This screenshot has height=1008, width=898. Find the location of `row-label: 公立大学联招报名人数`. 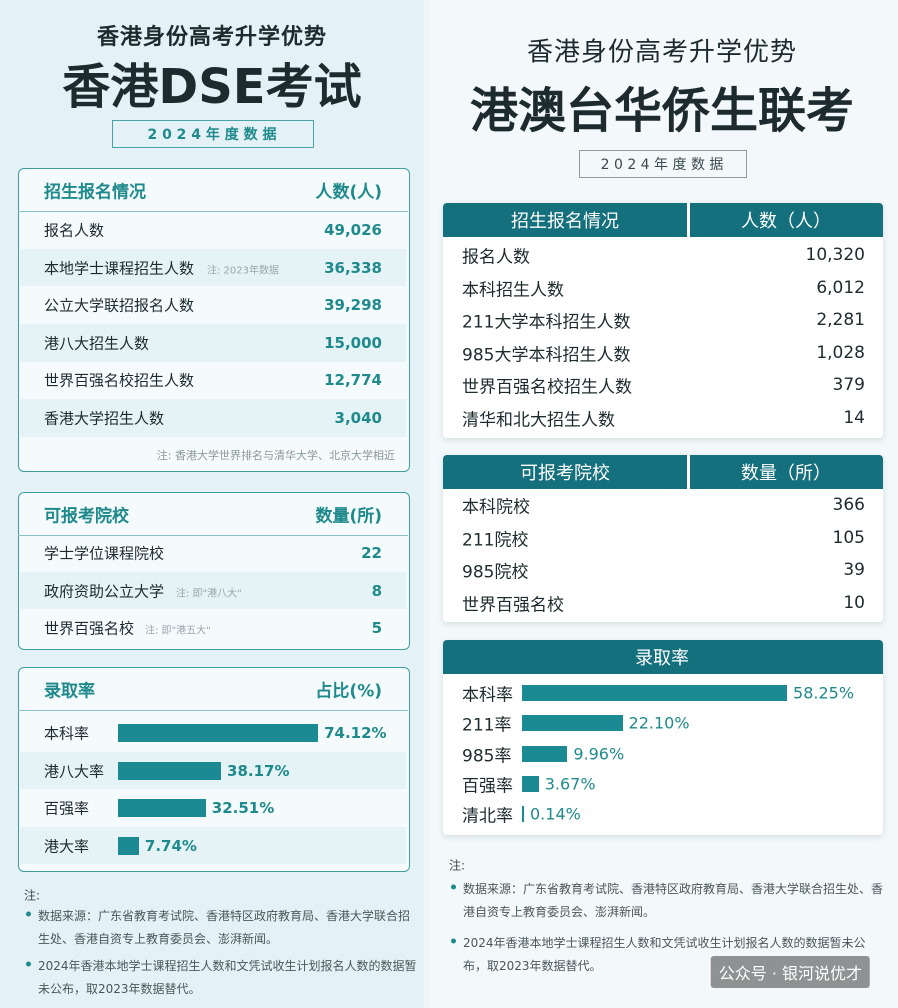

row-label: 公立大学联招报名人数 is located at coordinates (119, 305).